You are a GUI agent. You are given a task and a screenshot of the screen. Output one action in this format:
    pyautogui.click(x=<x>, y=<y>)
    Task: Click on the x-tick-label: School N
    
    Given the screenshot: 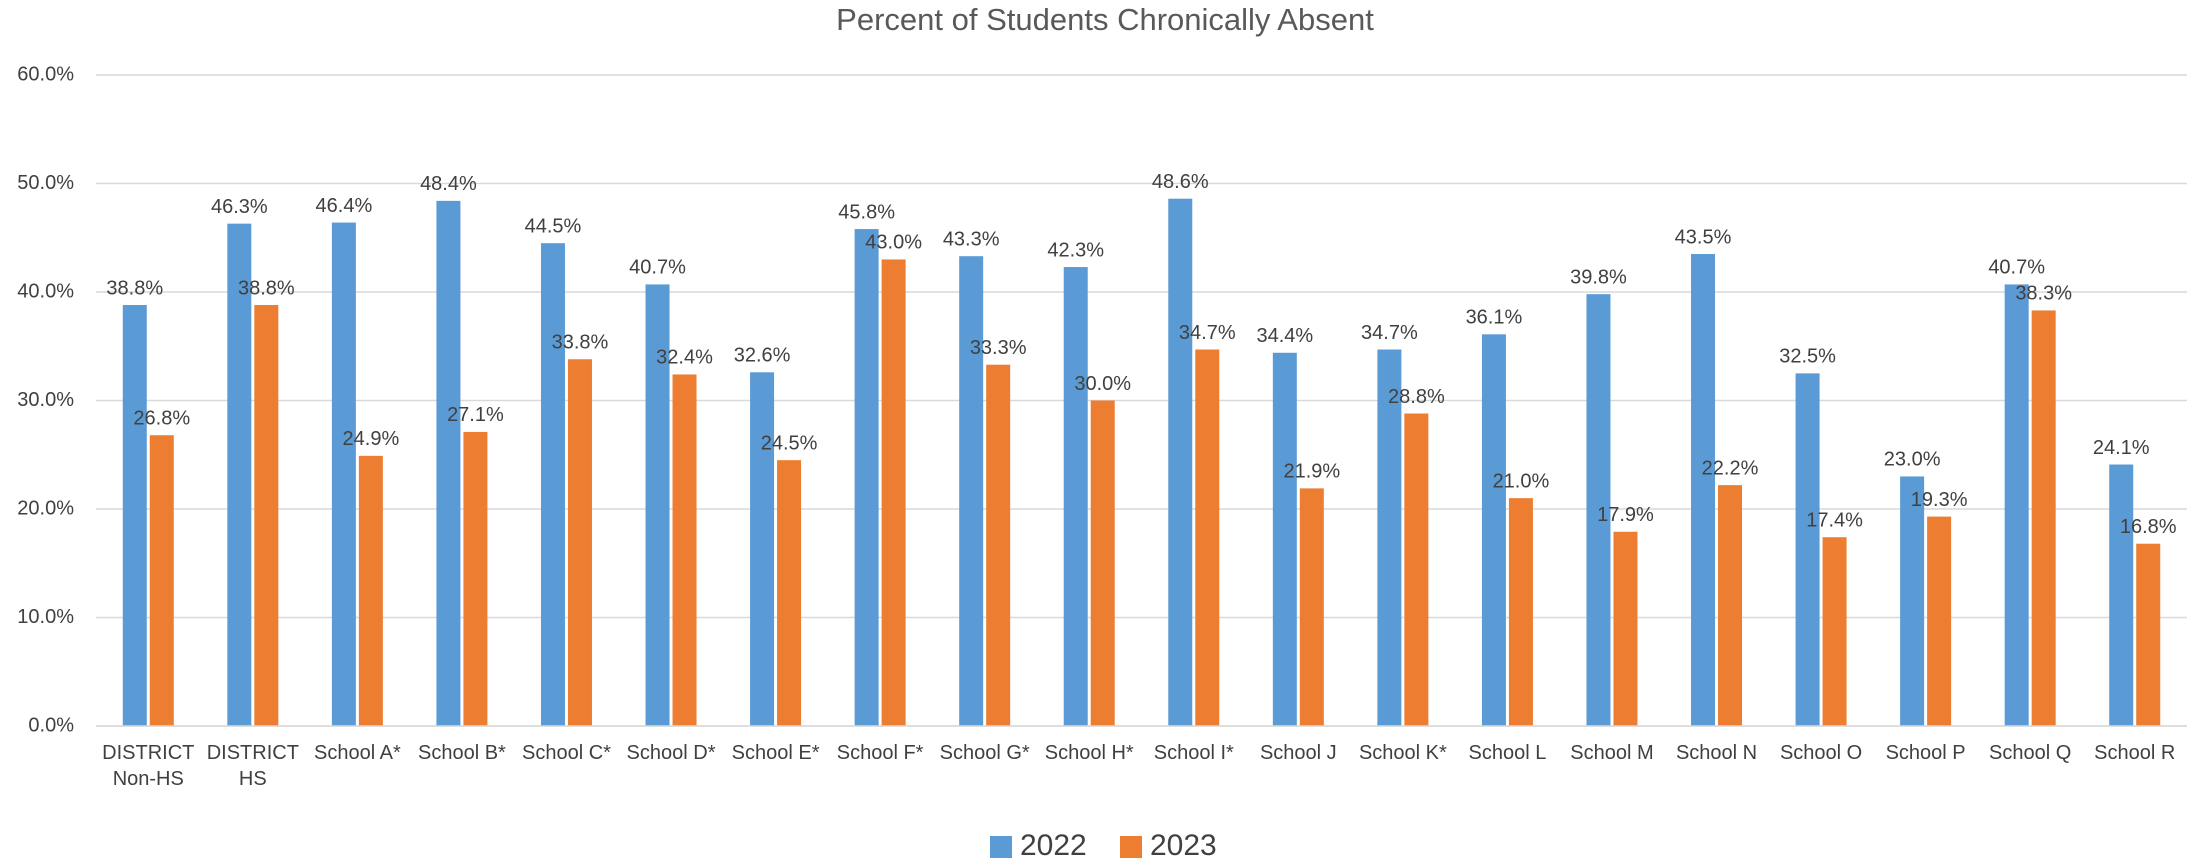 What is the action you would take?
    pyautogui.click(x=1716, y=753)
    